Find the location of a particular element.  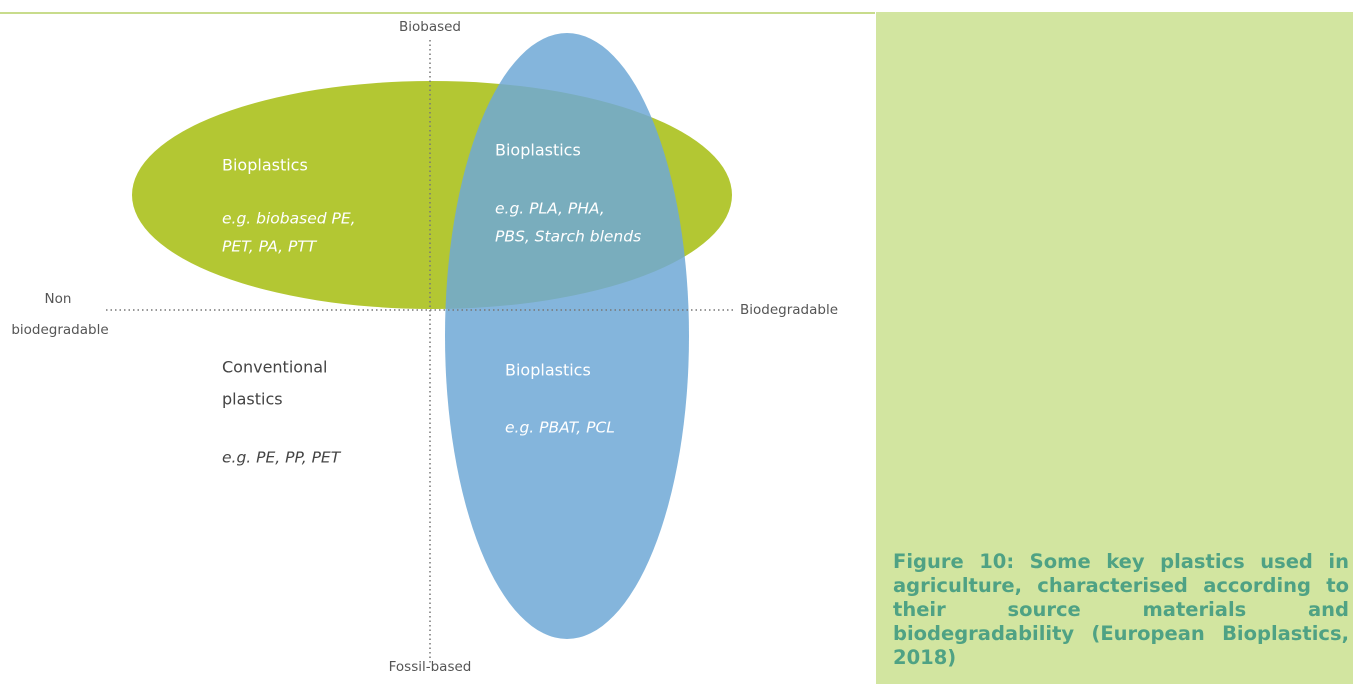

axis-label: Biodegradable is located at coordinates (789, 310).